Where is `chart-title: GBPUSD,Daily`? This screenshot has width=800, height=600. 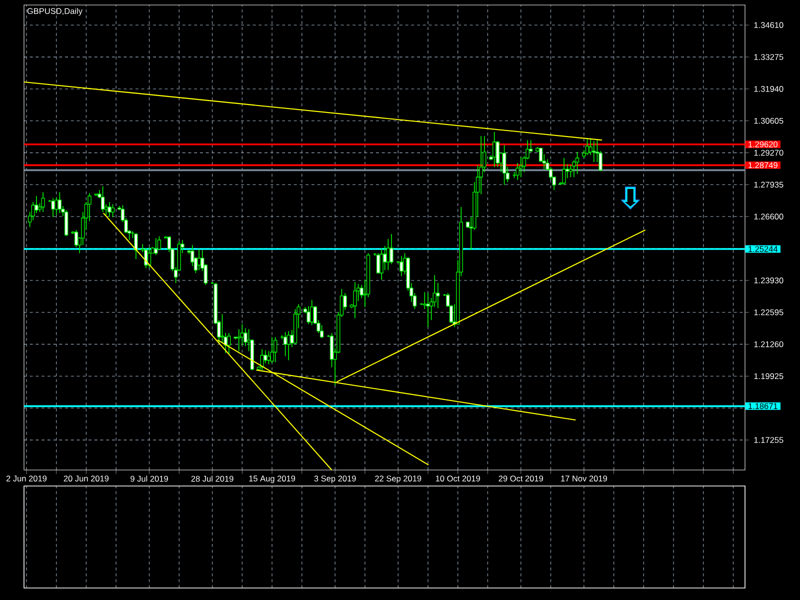
chart-title: GBPUSD,Daily is located at coordinates (54, 12).